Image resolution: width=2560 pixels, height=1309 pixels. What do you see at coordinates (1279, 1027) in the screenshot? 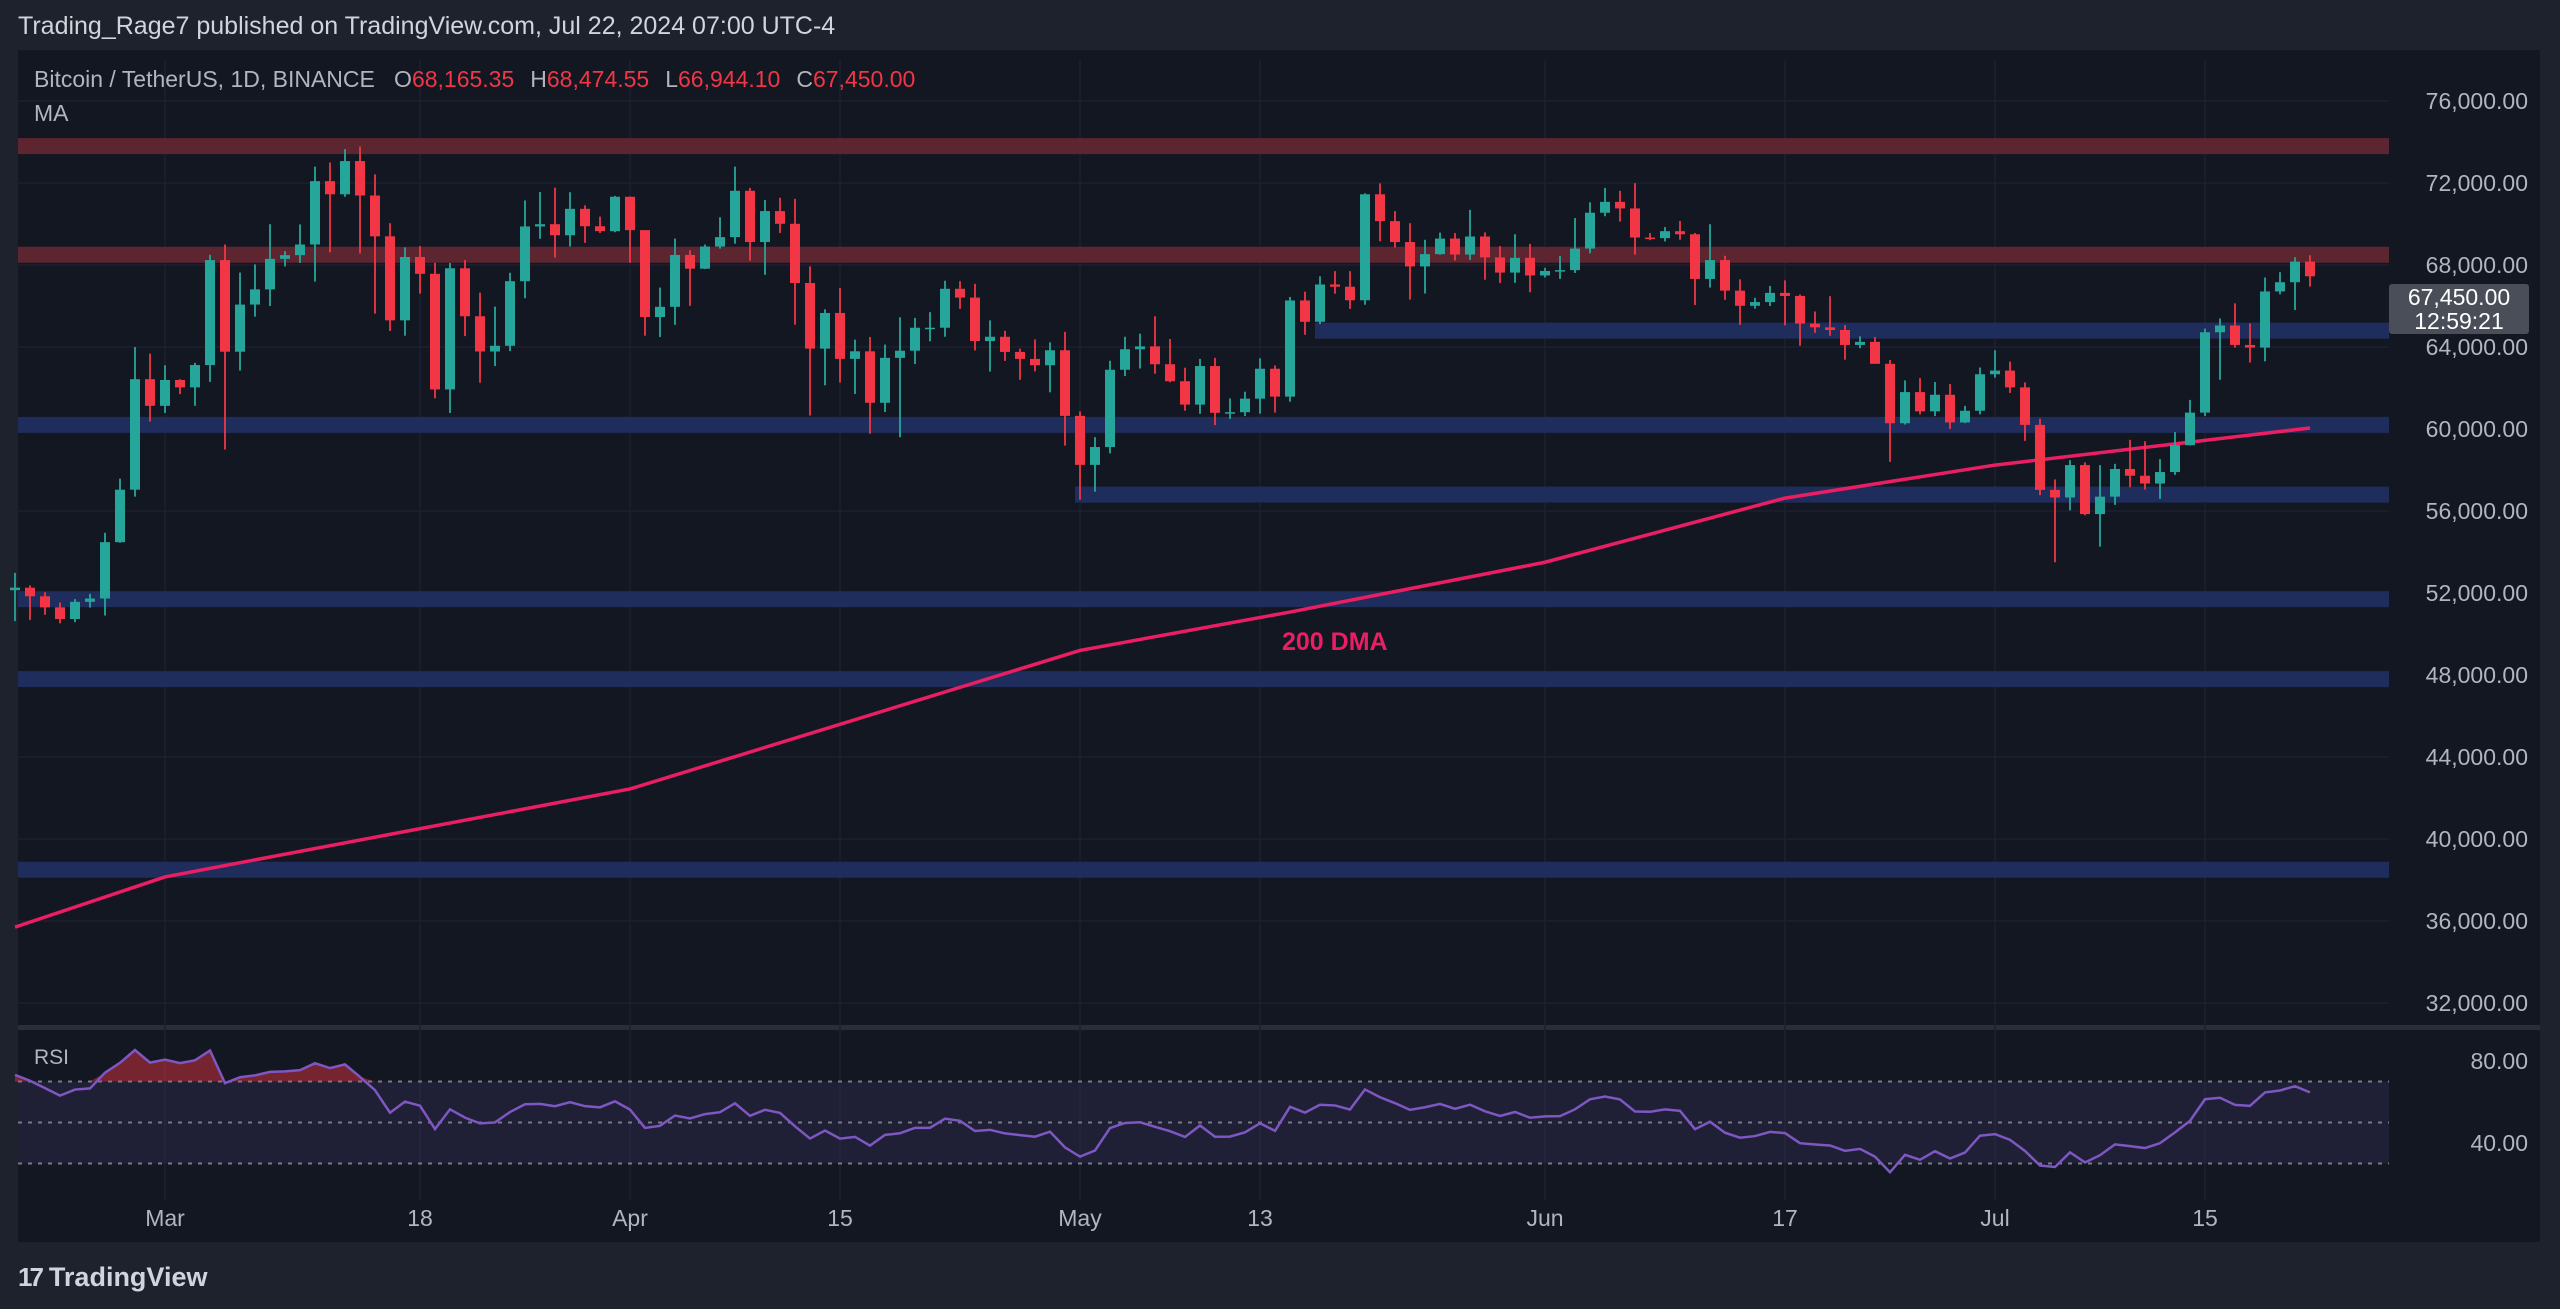
I see `pane-separator` at bounding box center [1279, 1027].